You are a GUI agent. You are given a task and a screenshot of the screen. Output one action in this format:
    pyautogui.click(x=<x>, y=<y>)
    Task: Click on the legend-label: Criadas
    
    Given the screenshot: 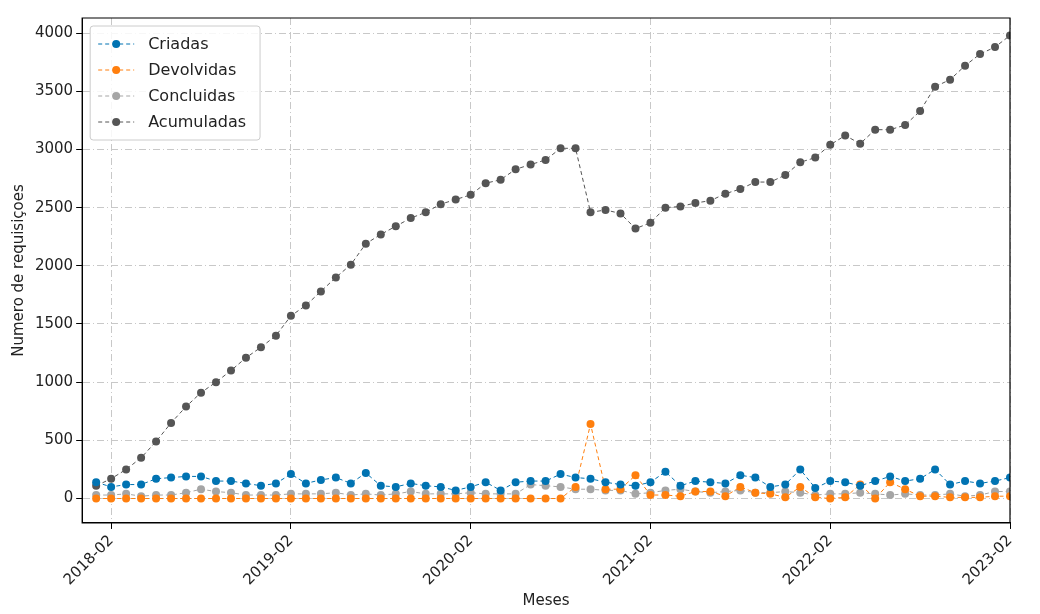 What is the action you would take?
    pyautogui.click(x=178, y=44)
    